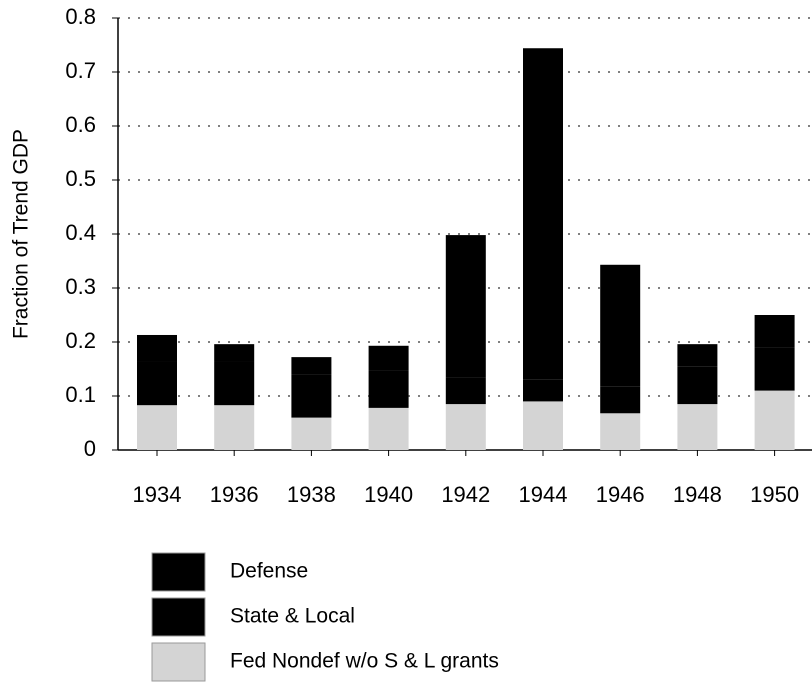  What do you see at coordinates (620, 494) in the screenshot?
I see `x-tick-label: 1946` at bounding box center [620, 494].